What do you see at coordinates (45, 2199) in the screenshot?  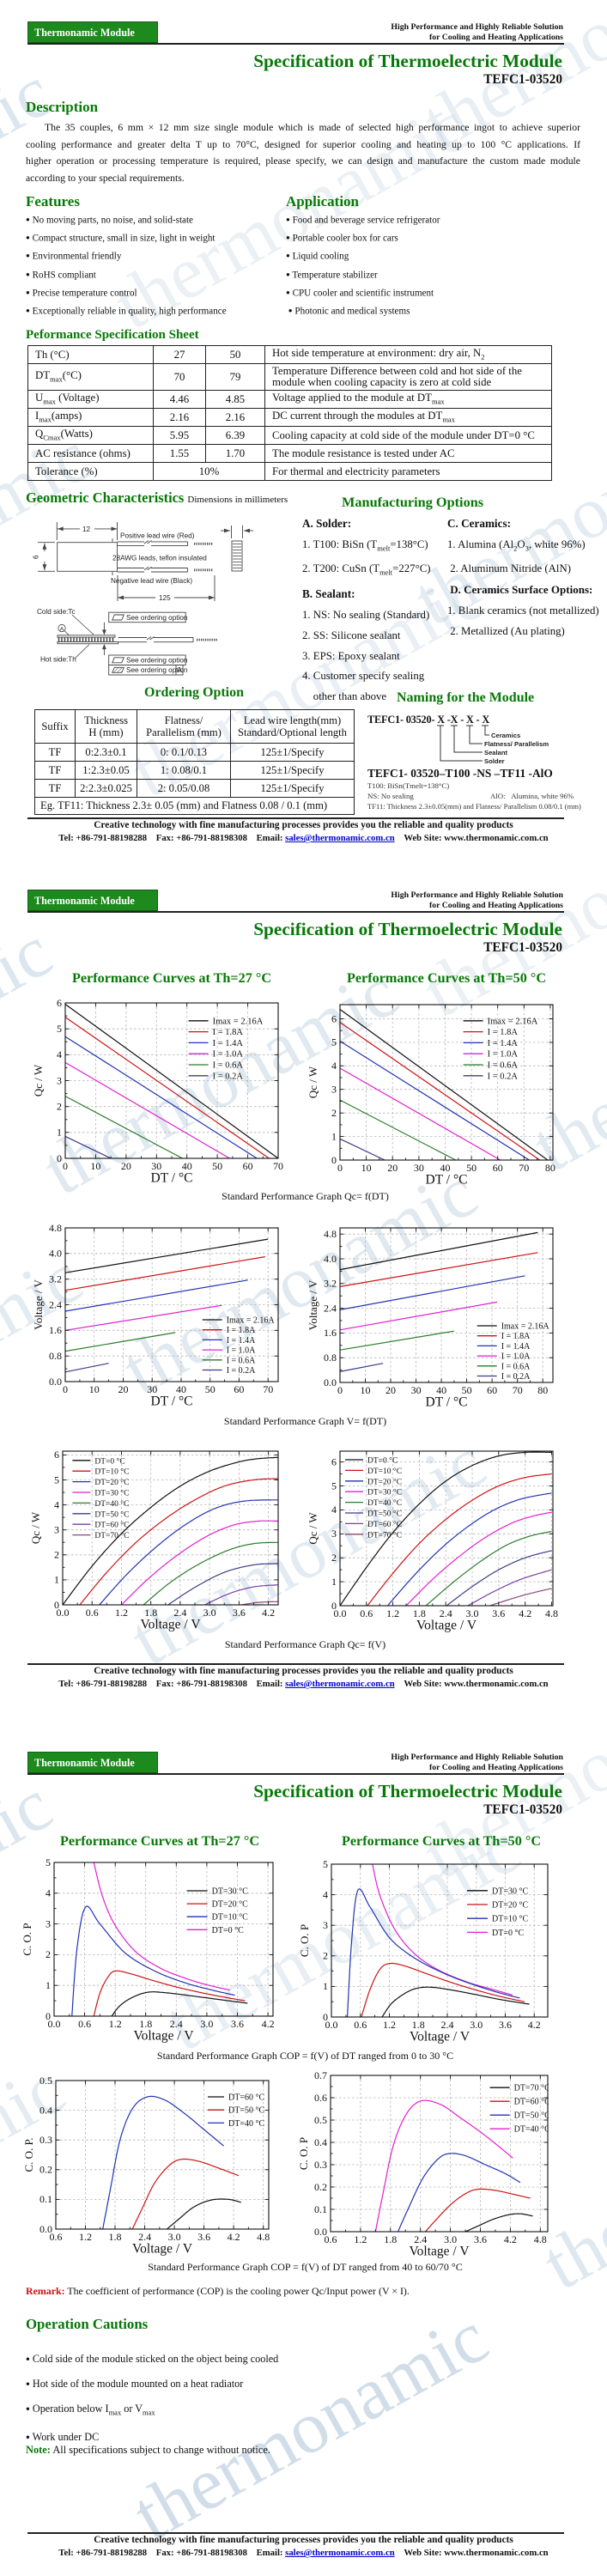 I see `svg-text: 0.1` at bounding box center [45, 2199].